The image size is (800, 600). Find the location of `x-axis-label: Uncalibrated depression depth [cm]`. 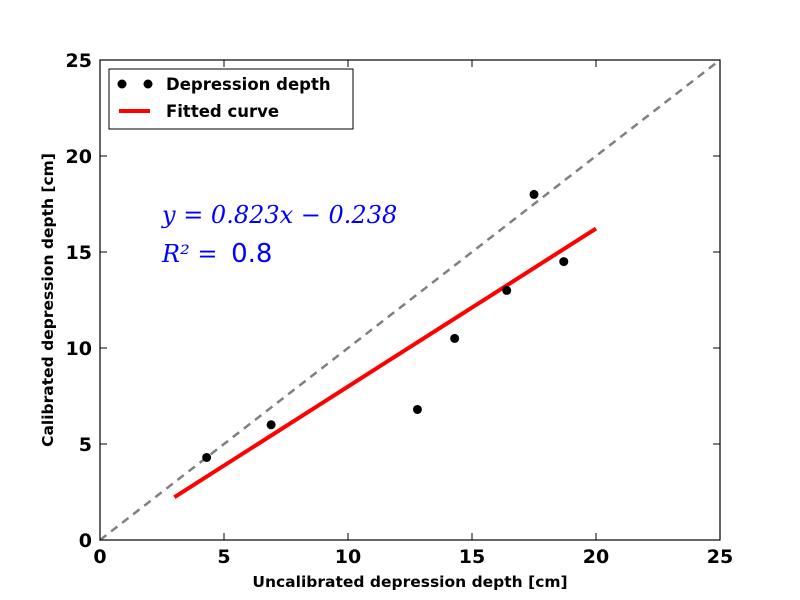

x-axis-label: Uncalibrated depression depth [cm] is located at coordinates (409, 582).